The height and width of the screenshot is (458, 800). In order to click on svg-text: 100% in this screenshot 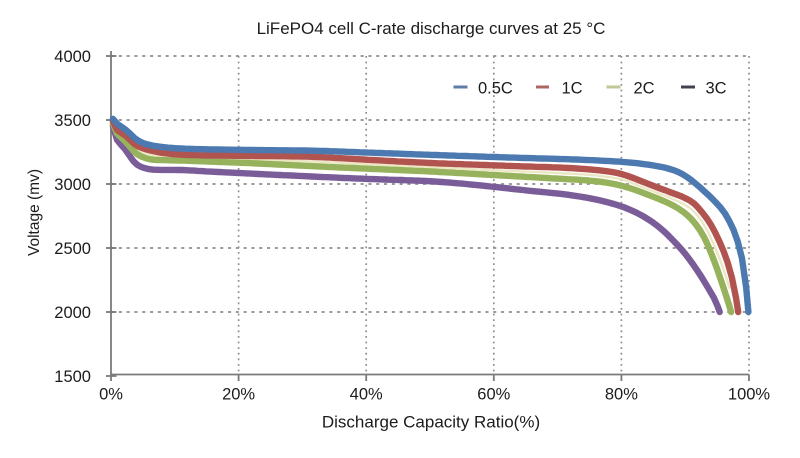, I will do `click(749, 395)`.